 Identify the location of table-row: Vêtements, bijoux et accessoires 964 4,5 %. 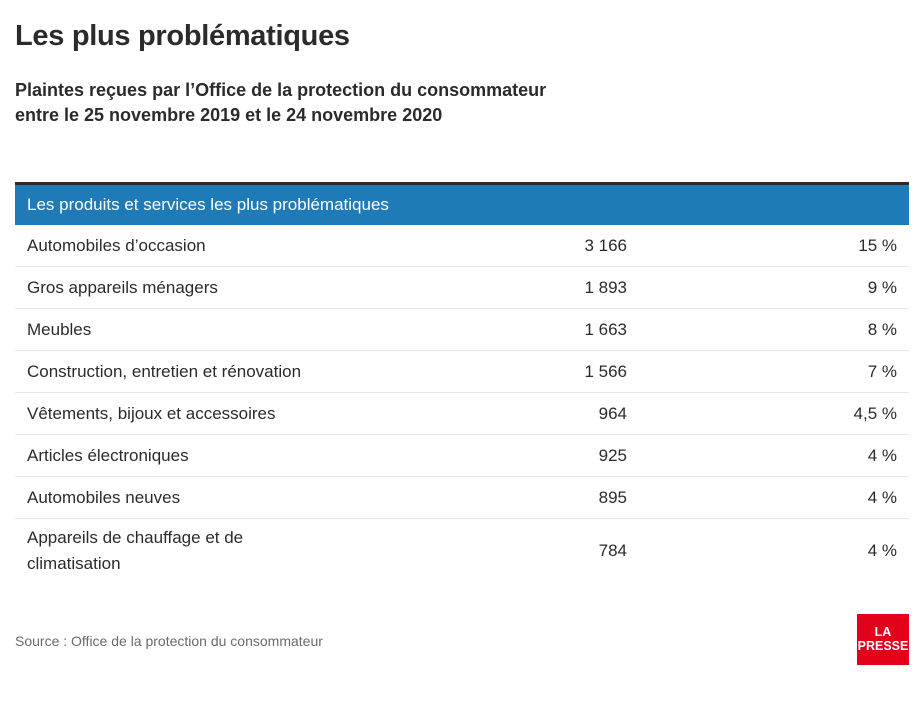
(462, 414).